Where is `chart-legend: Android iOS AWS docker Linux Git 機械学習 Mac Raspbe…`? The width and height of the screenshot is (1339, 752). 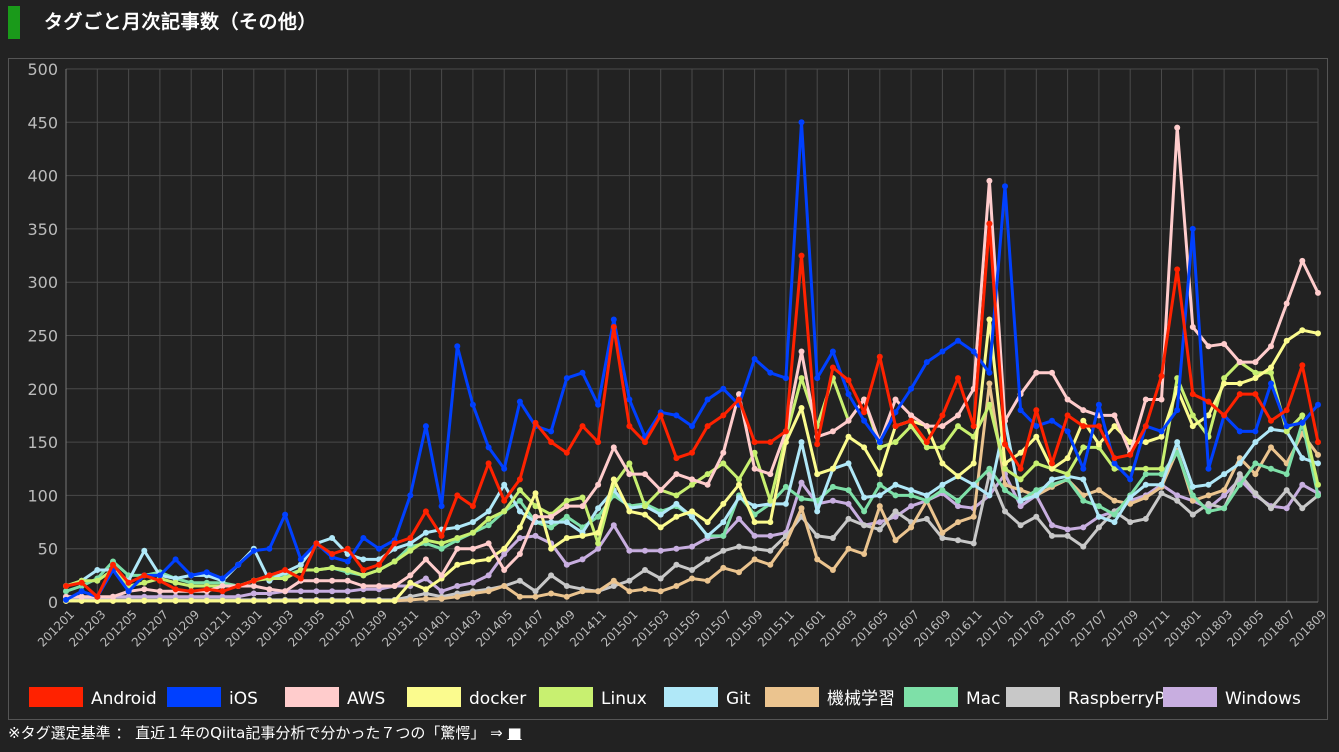
chart-legend: Android iOS AWS docker Linux Git 機械学習 Mac Raspbe… is located at coordinates (665, 698).